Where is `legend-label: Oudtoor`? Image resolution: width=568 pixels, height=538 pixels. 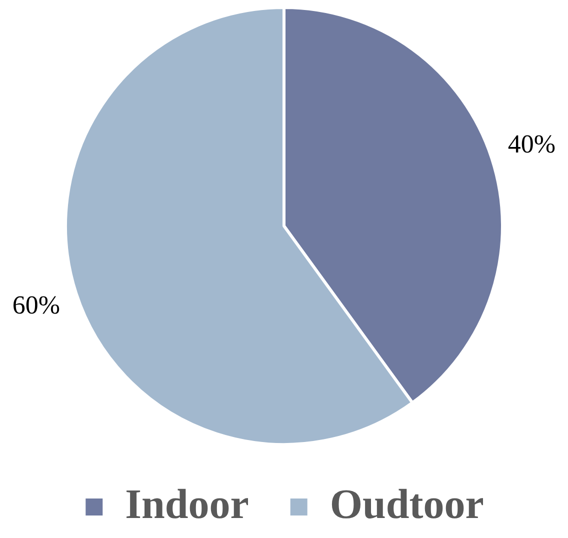 legend-label: Oudtoor is located at coordinates (407, 505).